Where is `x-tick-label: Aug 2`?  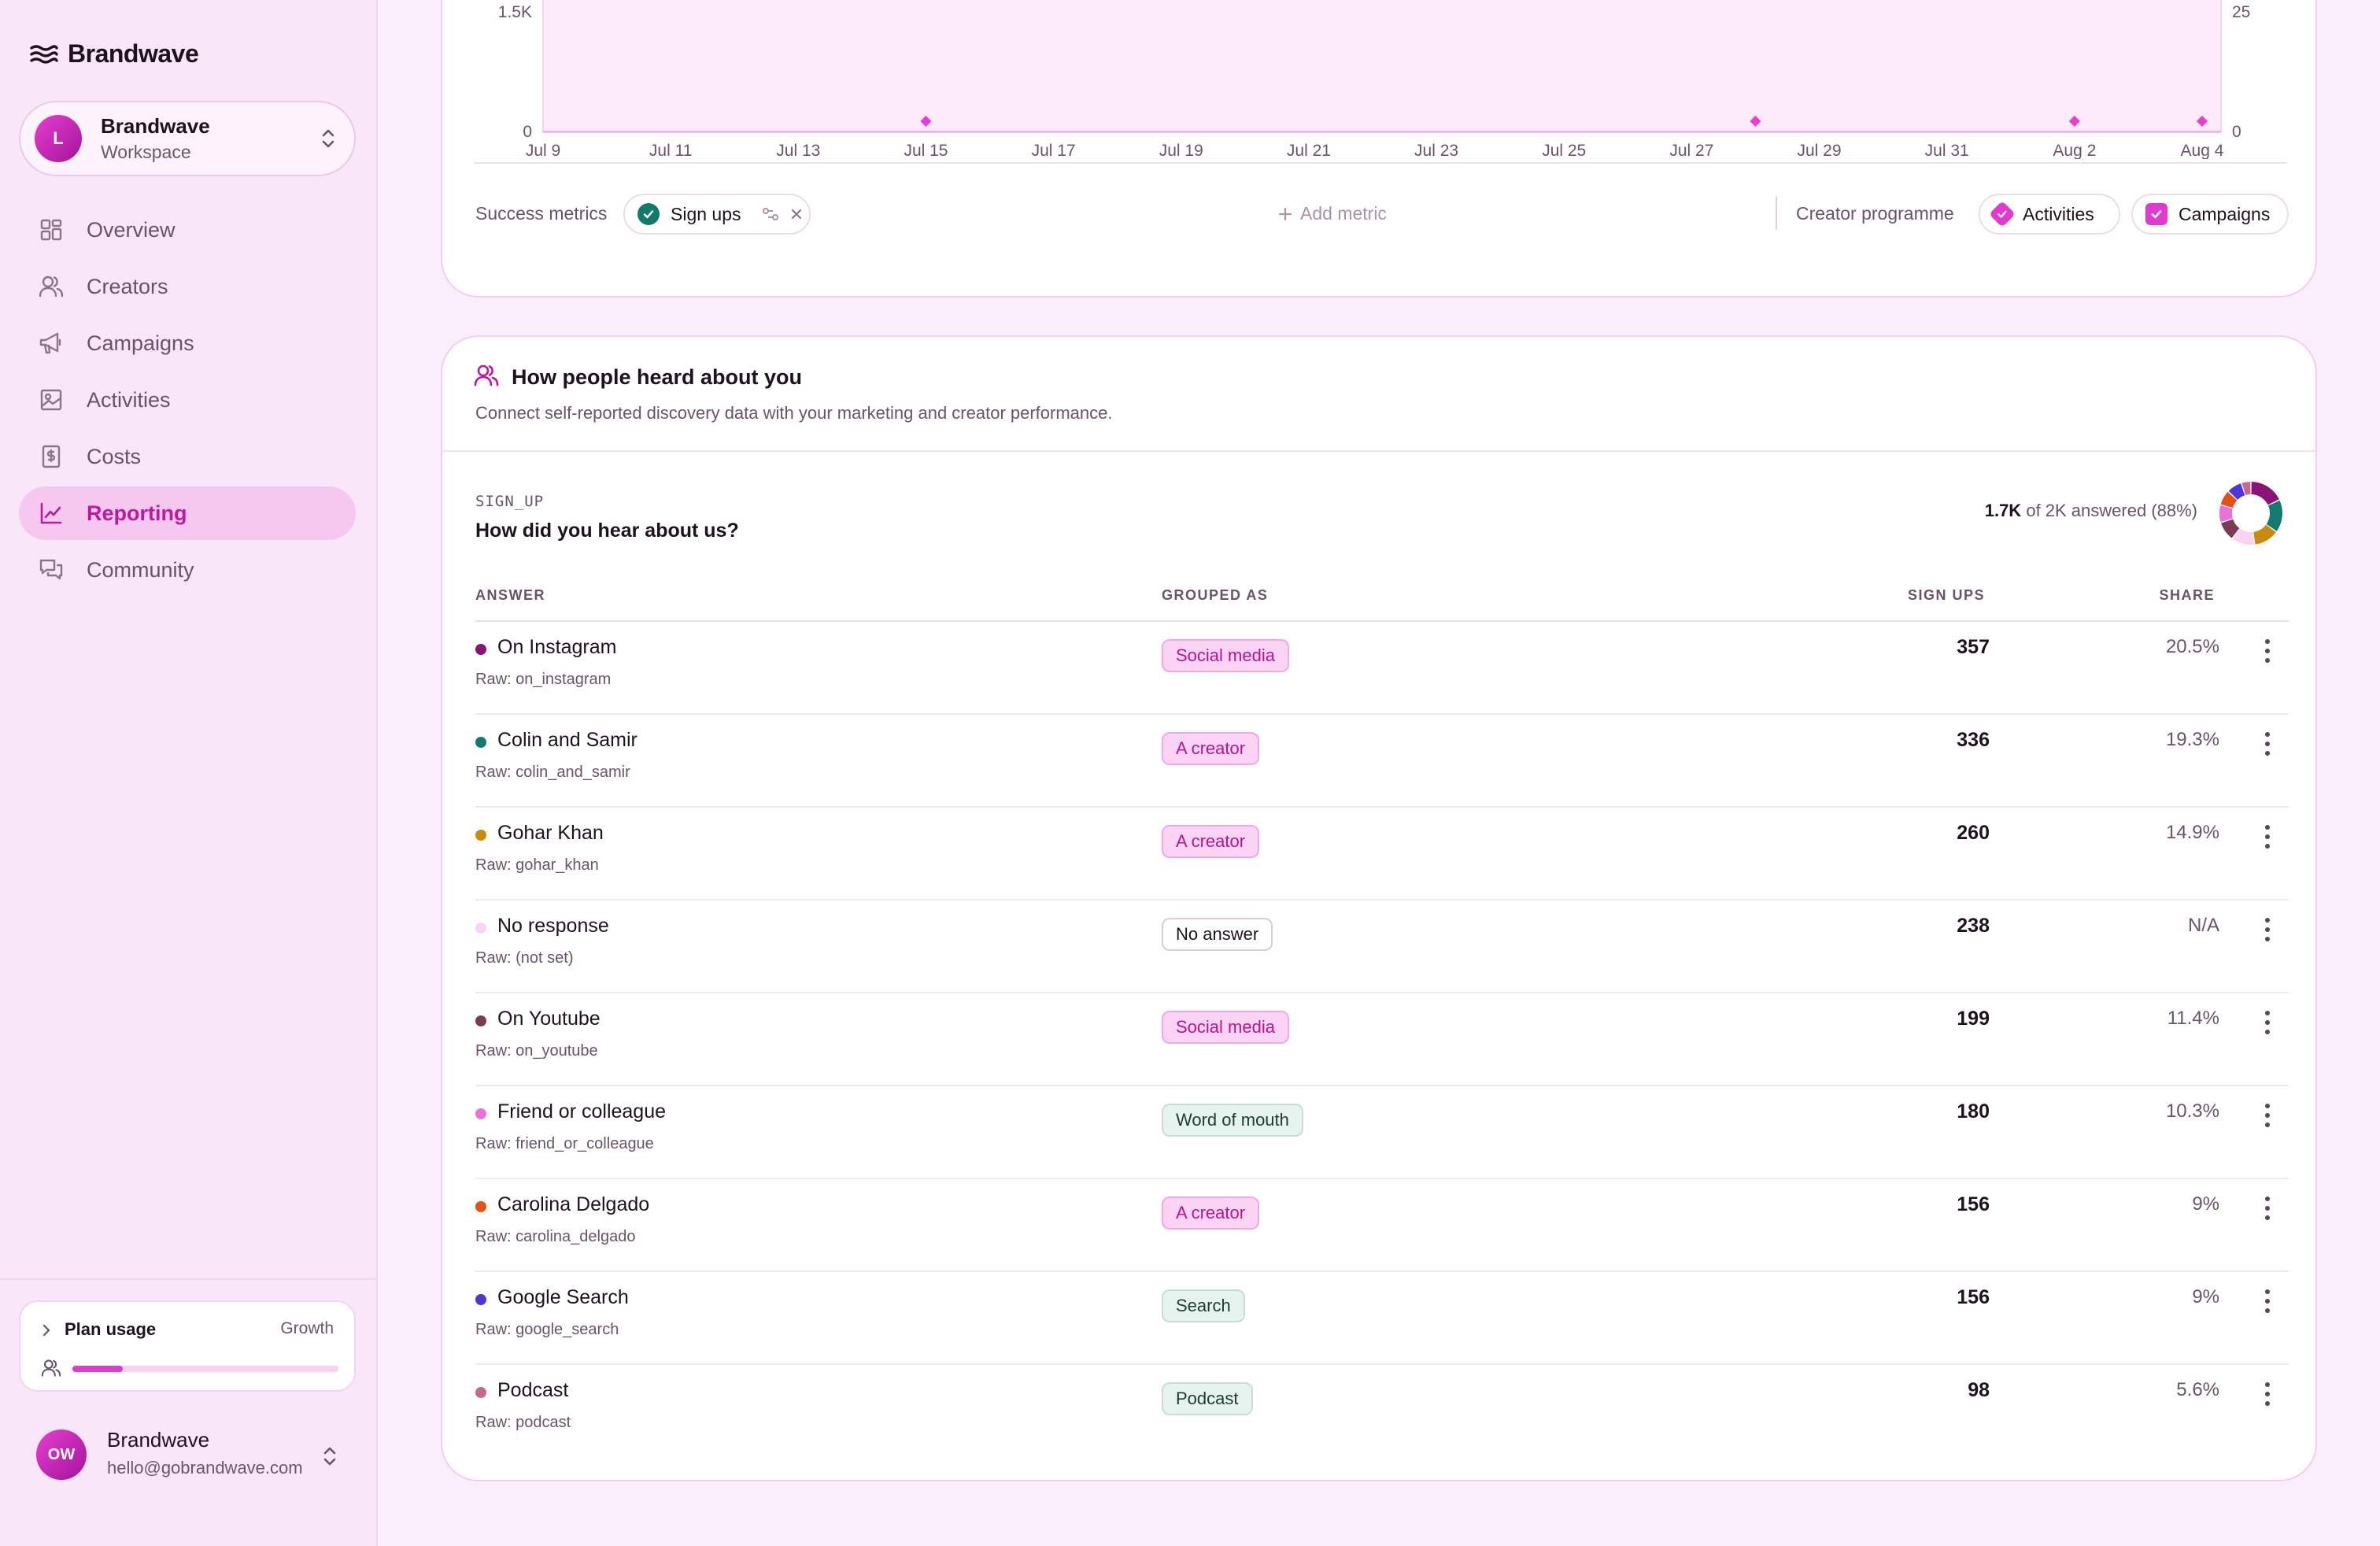
x-tick-label: Aug 2 is located at coordinates (2074, 150).